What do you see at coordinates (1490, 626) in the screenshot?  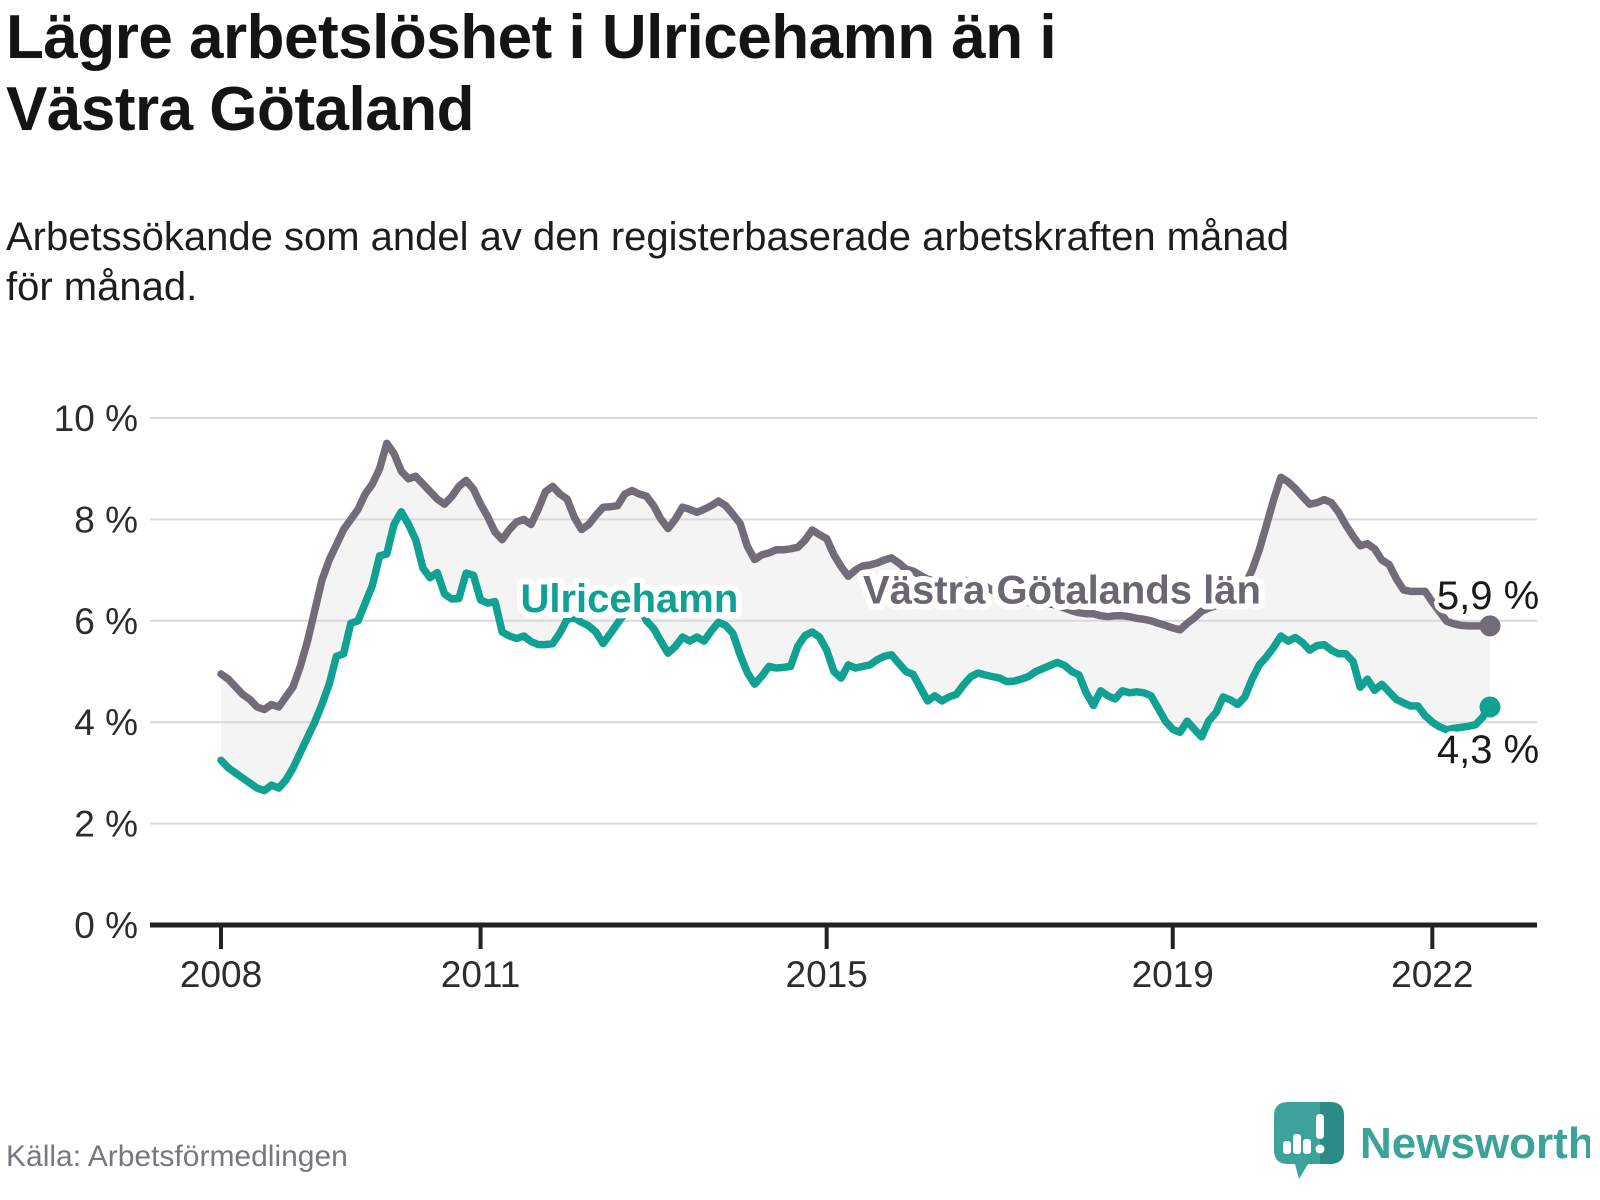 I see `end-dot-v-stra-g-talands-l-n` at bounding box center [1490, 626].